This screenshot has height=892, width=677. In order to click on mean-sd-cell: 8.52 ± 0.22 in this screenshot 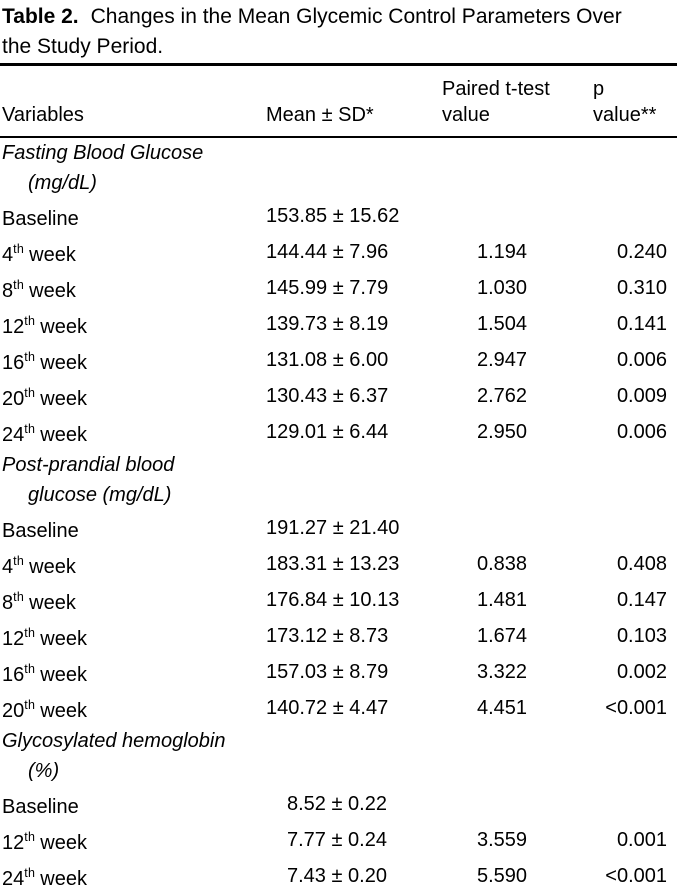, I will do `click(337, 803)`.